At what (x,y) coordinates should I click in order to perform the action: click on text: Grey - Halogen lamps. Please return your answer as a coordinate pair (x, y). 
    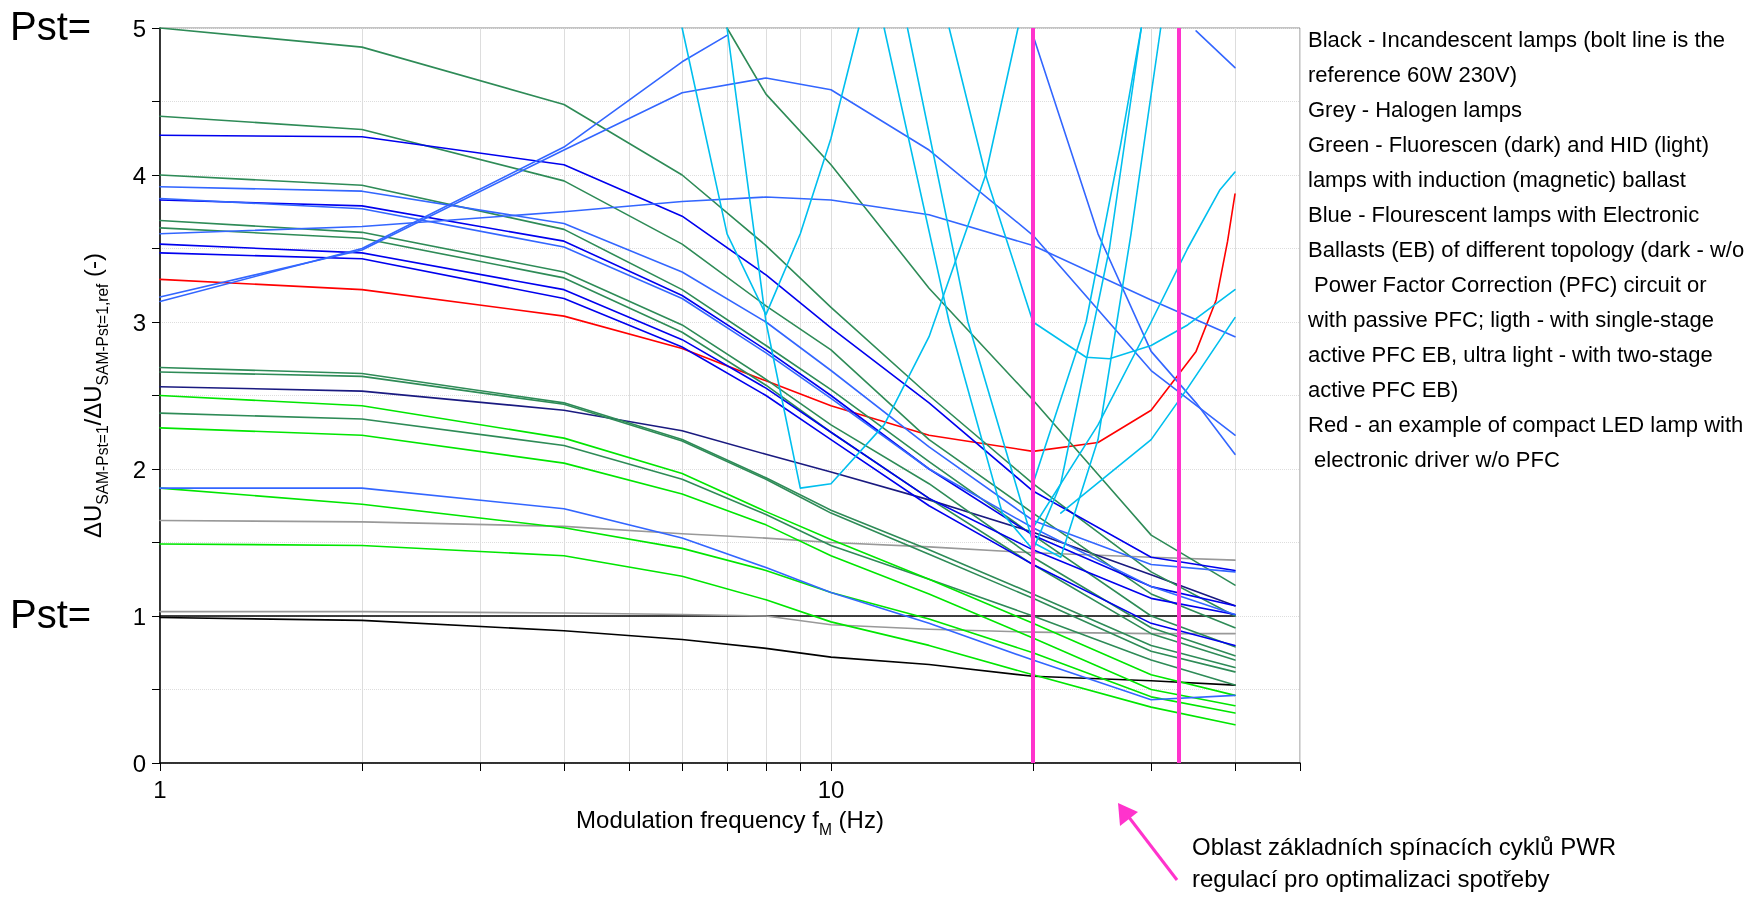
    Looking at the image, I should click on (1415, 109).